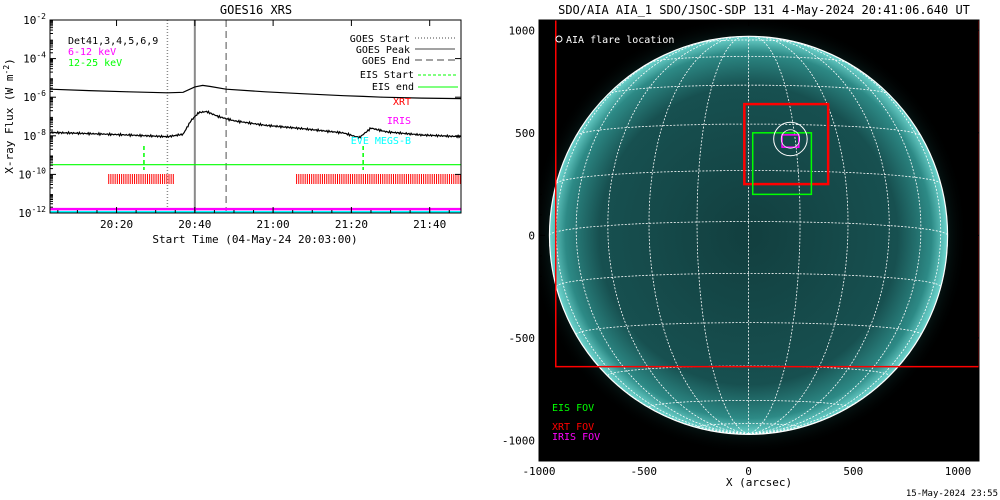  What do you see at coordinates (256, 10) in the screenshot?
I see `goes-title: GOES16 XRS` at bounding box center [256, 10].